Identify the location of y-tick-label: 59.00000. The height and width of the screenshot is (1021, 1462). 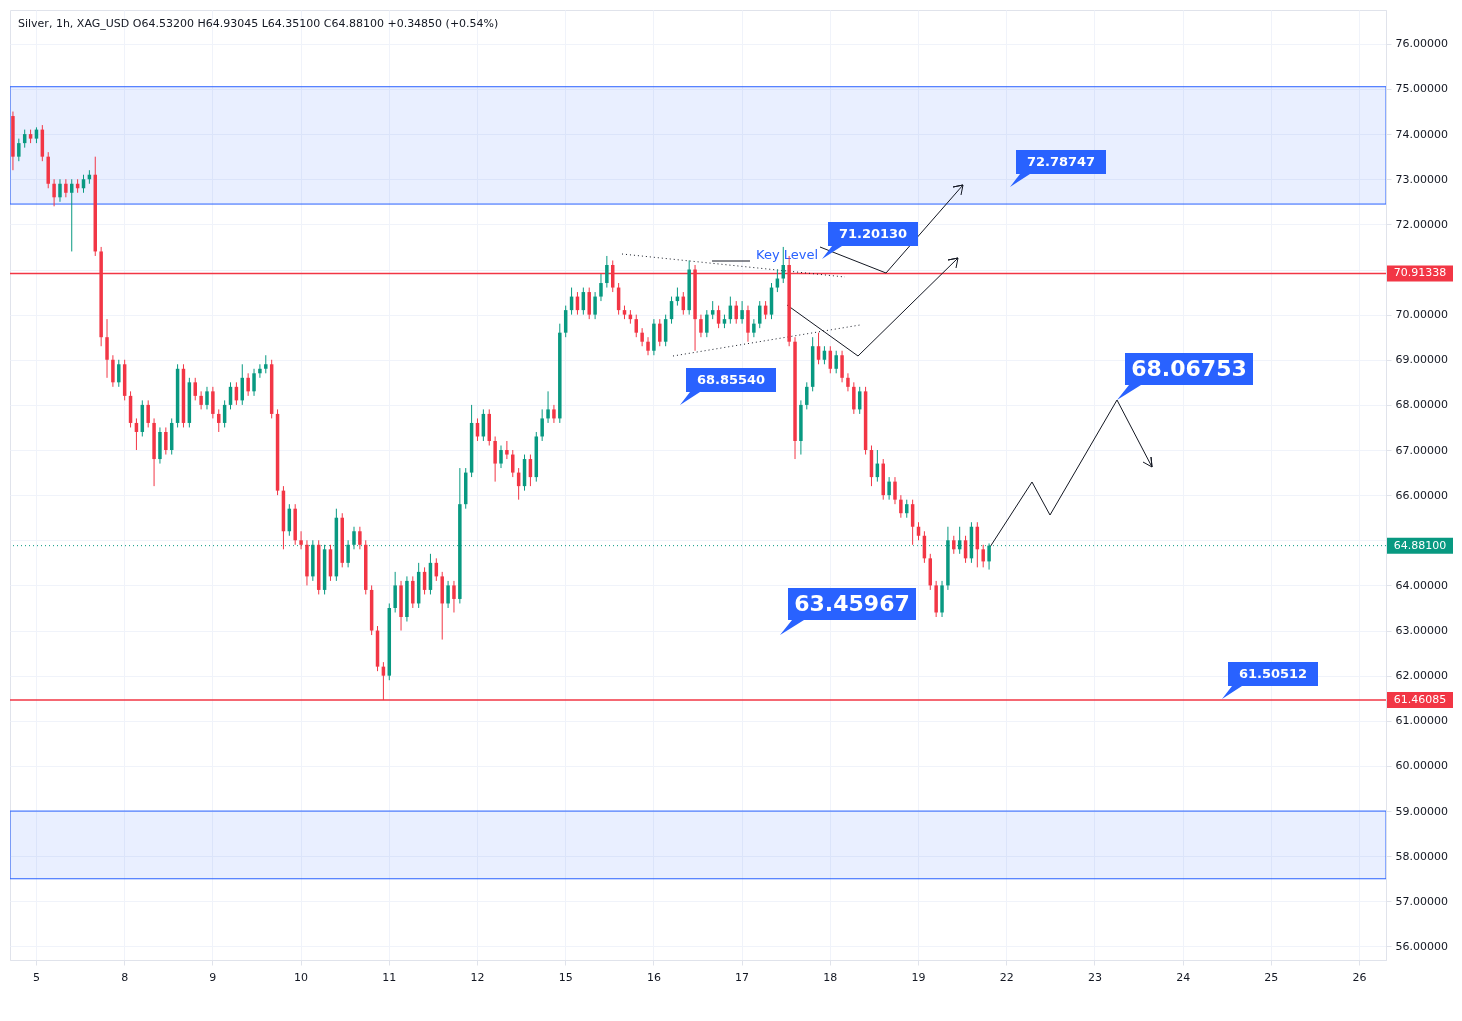
(1421, 811).